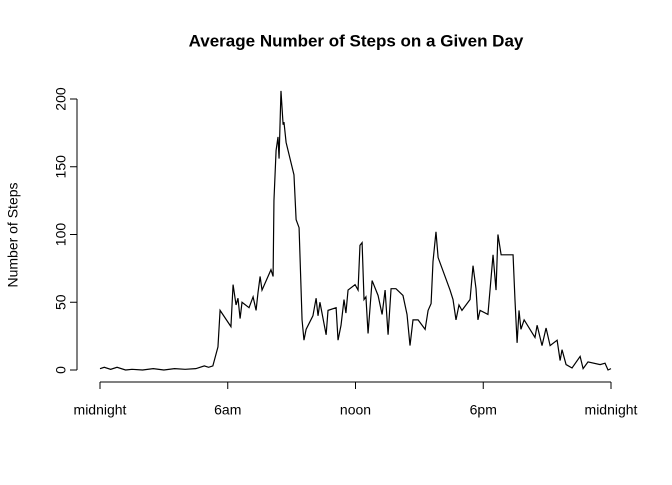 This screenshot has width=672, height=485. Describe the element at coordinates (61, 302) in the screenshot. I see `y-tick-label: 50` at that location.